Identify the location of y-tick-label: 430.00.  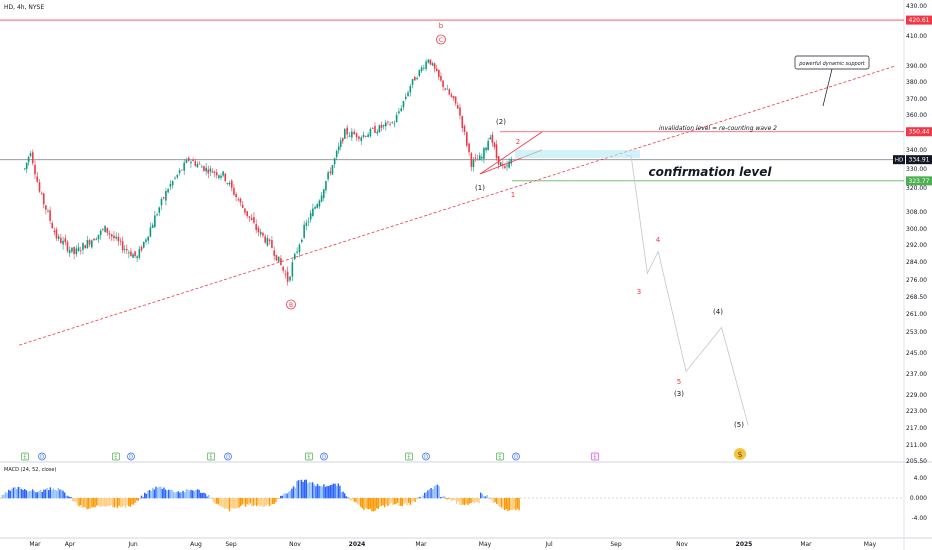
(916, 6).